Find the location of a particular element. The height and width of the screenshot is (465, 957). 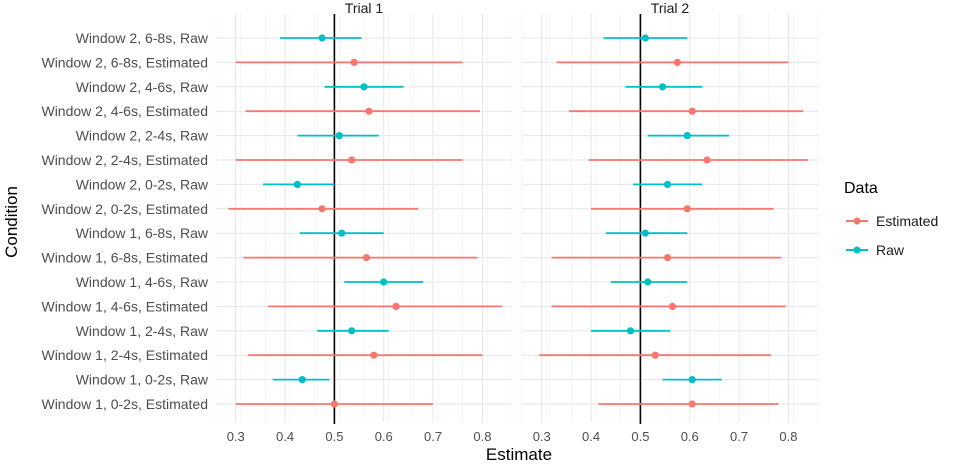

y-tick-label: Window 1, 6-8s, Raw is located at coordinates (142, 233).